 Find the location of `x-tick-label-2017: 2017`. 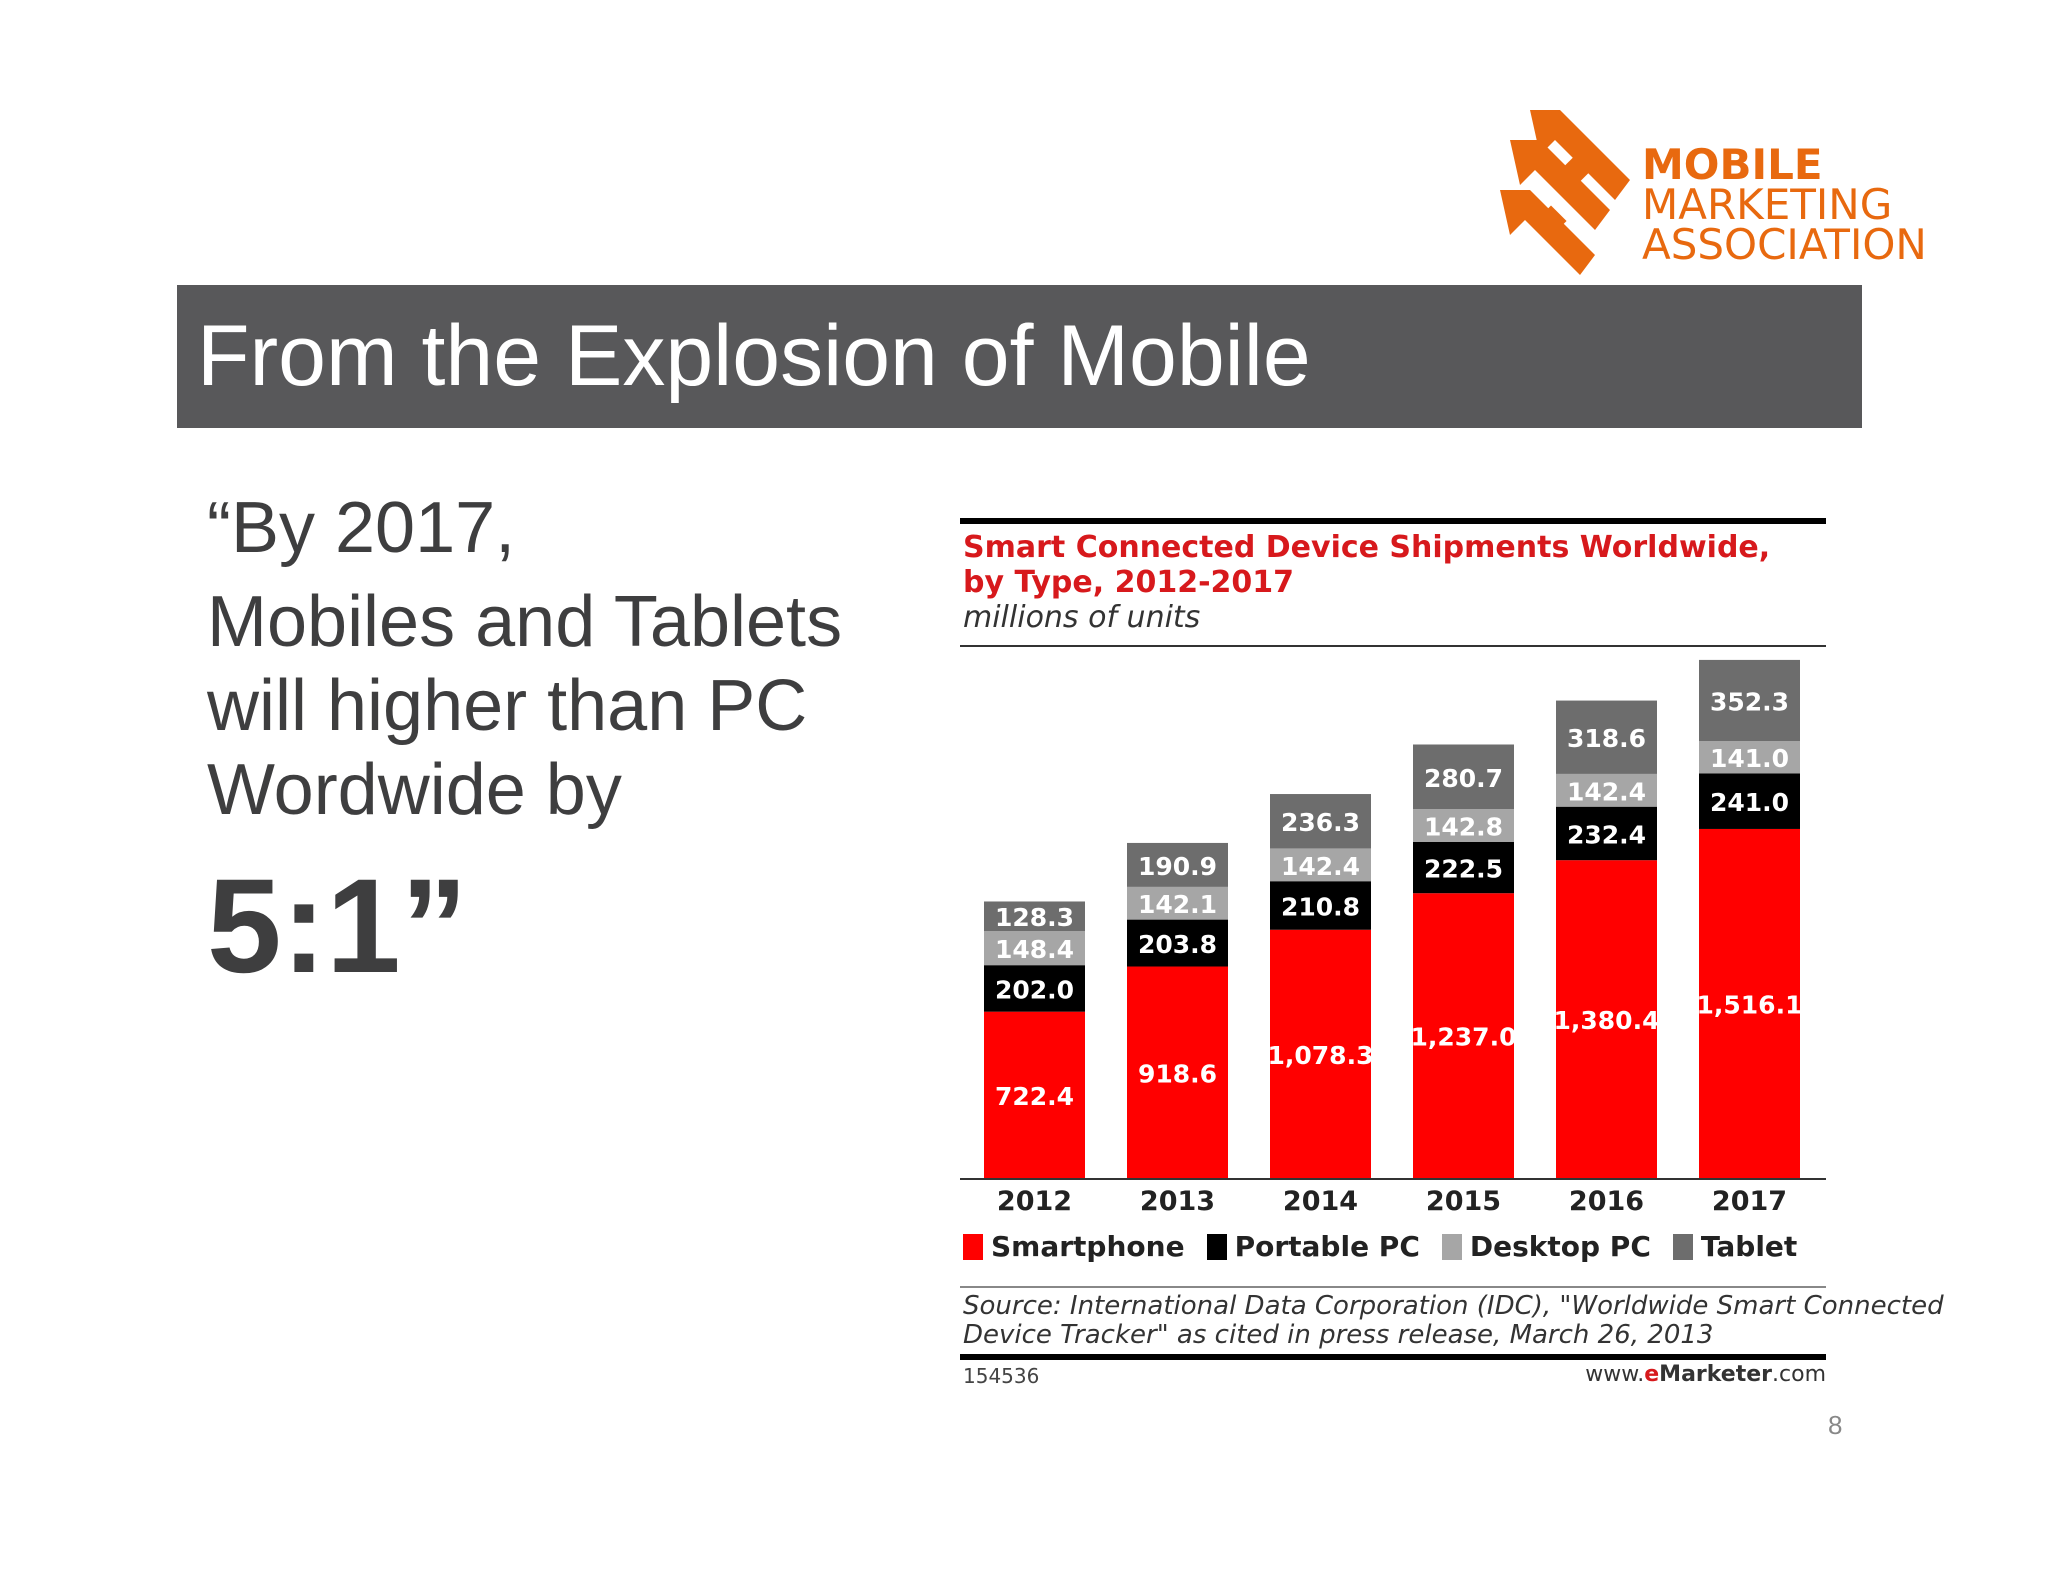

x-tick-label-2017: 2017 is located at coordinates (1749, 1201).